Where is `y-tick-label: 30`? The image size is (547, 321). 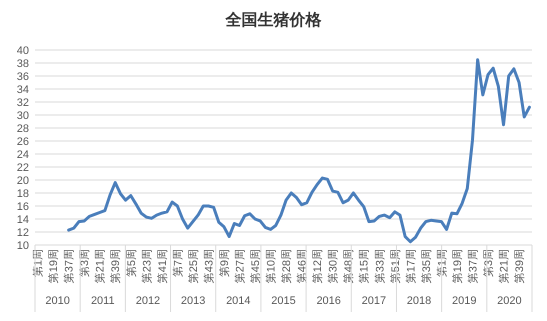
y-tick-label: 30 is located at coordinates (22, 116).